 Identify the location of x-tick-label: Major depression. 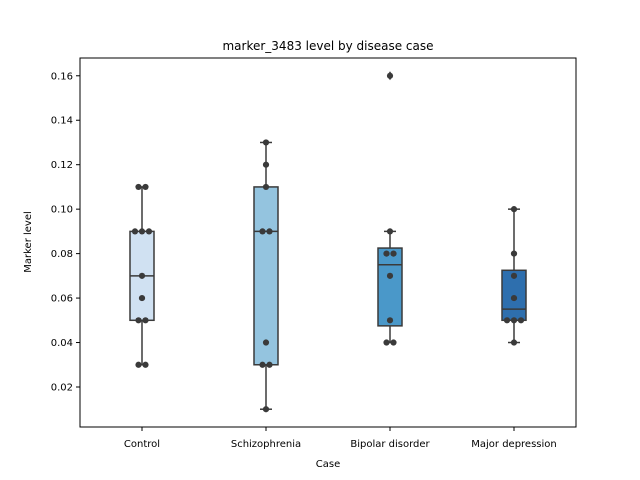
(514, 444).